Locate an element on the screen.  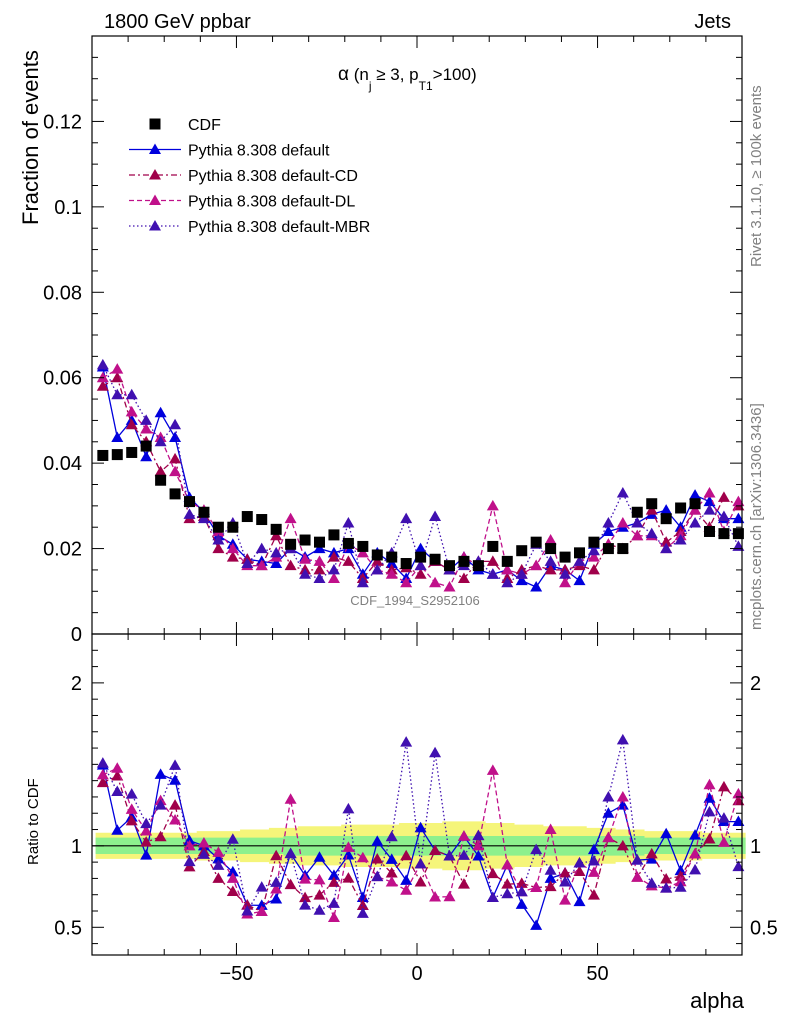
ytick-label-main: 0.06 is located at coordinates (62, 379).